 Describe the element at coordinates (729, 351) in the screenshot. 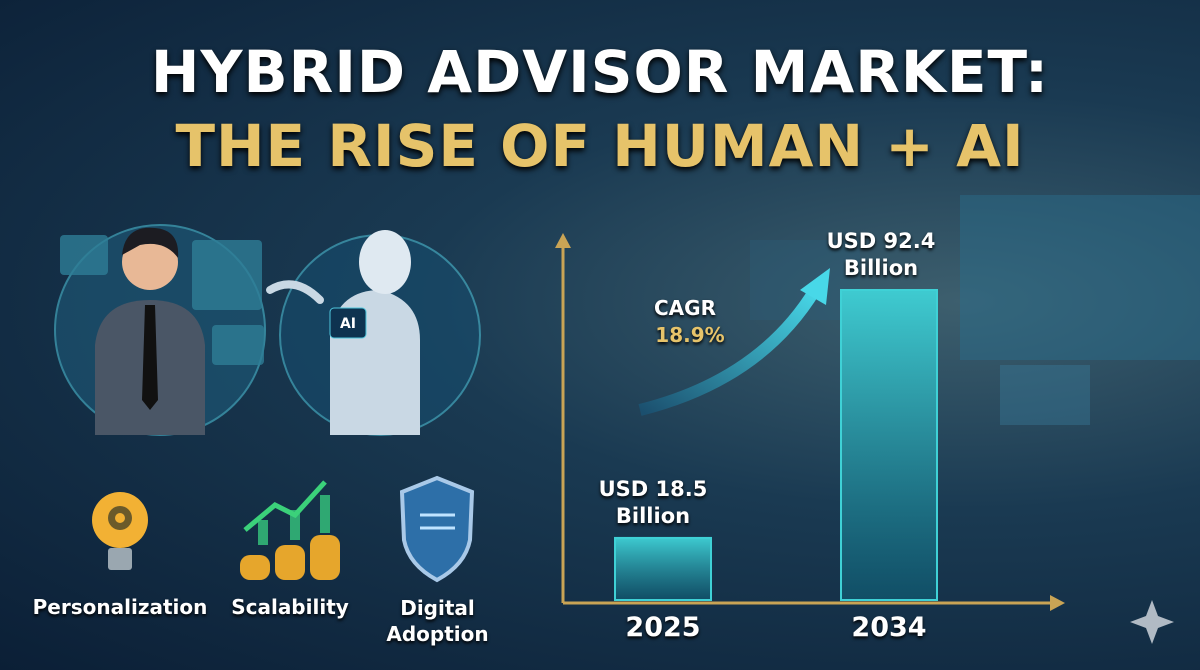

I see `growth-arrow` at that location.